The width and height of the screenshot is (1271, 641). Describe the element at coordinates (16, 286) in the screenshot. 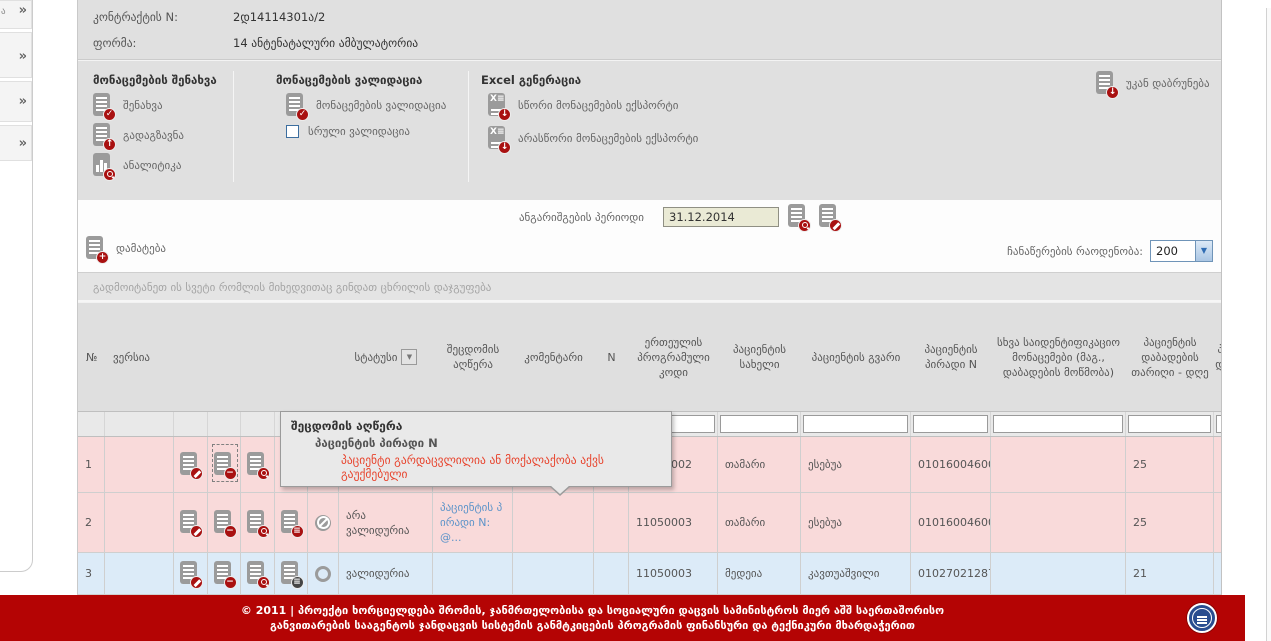

I see `sidebar: ა » » » »` at that location.